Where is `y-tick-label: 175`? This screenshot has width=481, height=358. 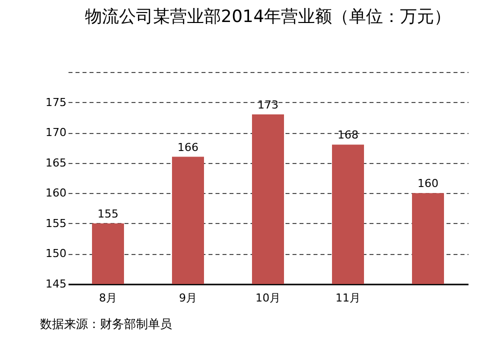 y-tick-label: 175 is located at coordinates (56, 102).